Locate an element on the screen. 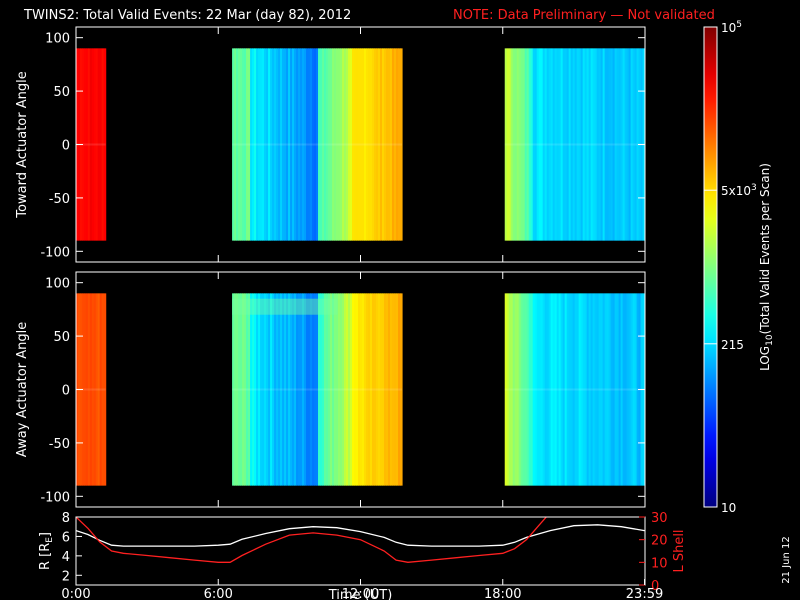 This screenshot has width=800, height=600. orbit-xtick-label: 6:00 is located at coordinates (218, 593).